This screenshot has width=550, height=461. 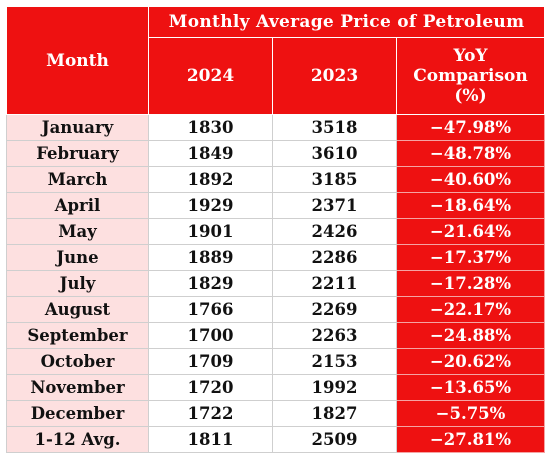 I want to click on table-row: 1-12 Avg. 1811 2509 −27.81%, so click(x=276, y=439).